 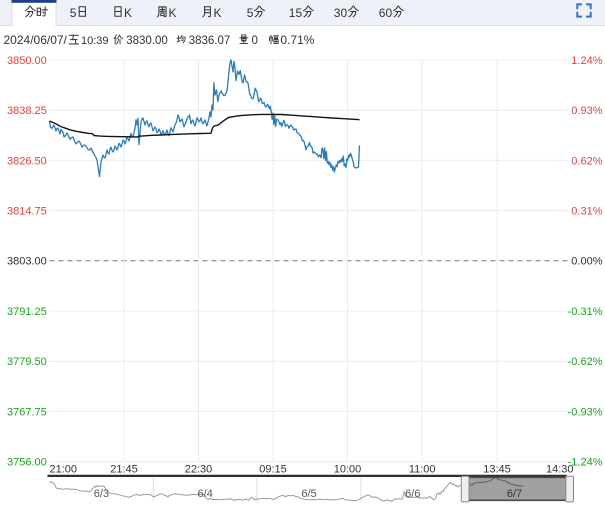 What do you see at coordinates (296, 13) in the screenshot?
I see `svg-text: 15` at bounding box center [296, 13].